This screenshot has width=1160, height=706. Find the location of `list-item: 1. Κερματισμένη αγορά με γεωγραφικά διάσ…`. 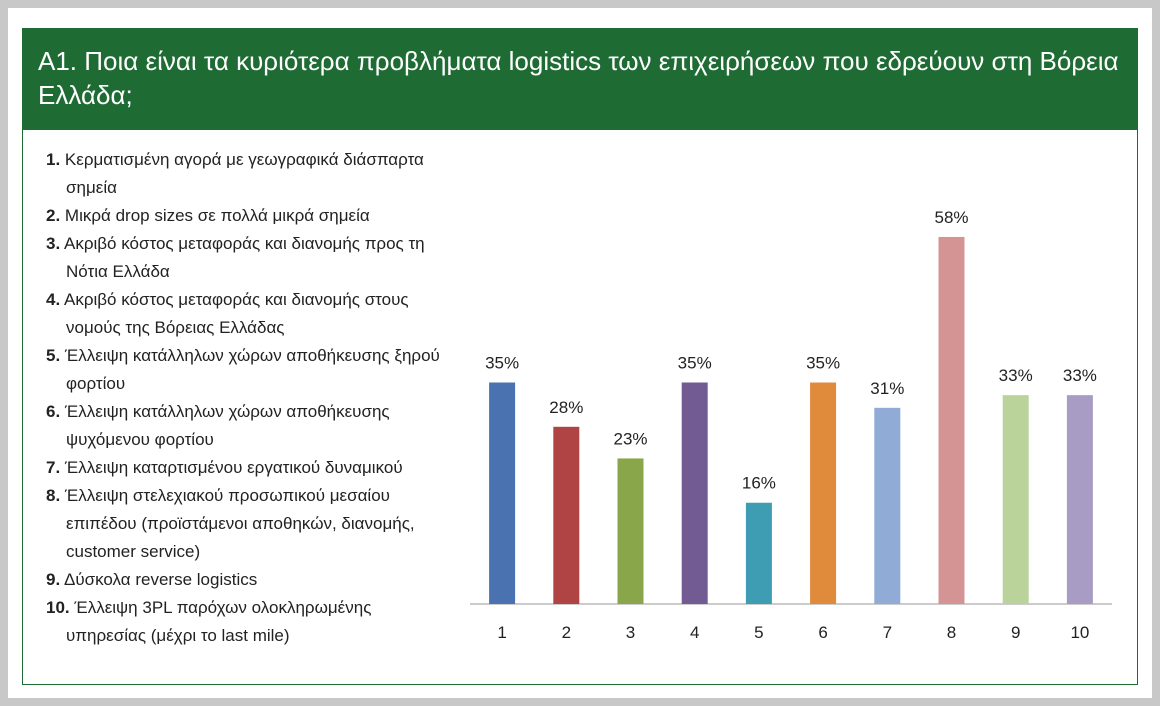

list-item: 1. Κερματισμένη αγορά με γεωγραφικά διάσ… is located at coordinates (251, 174).